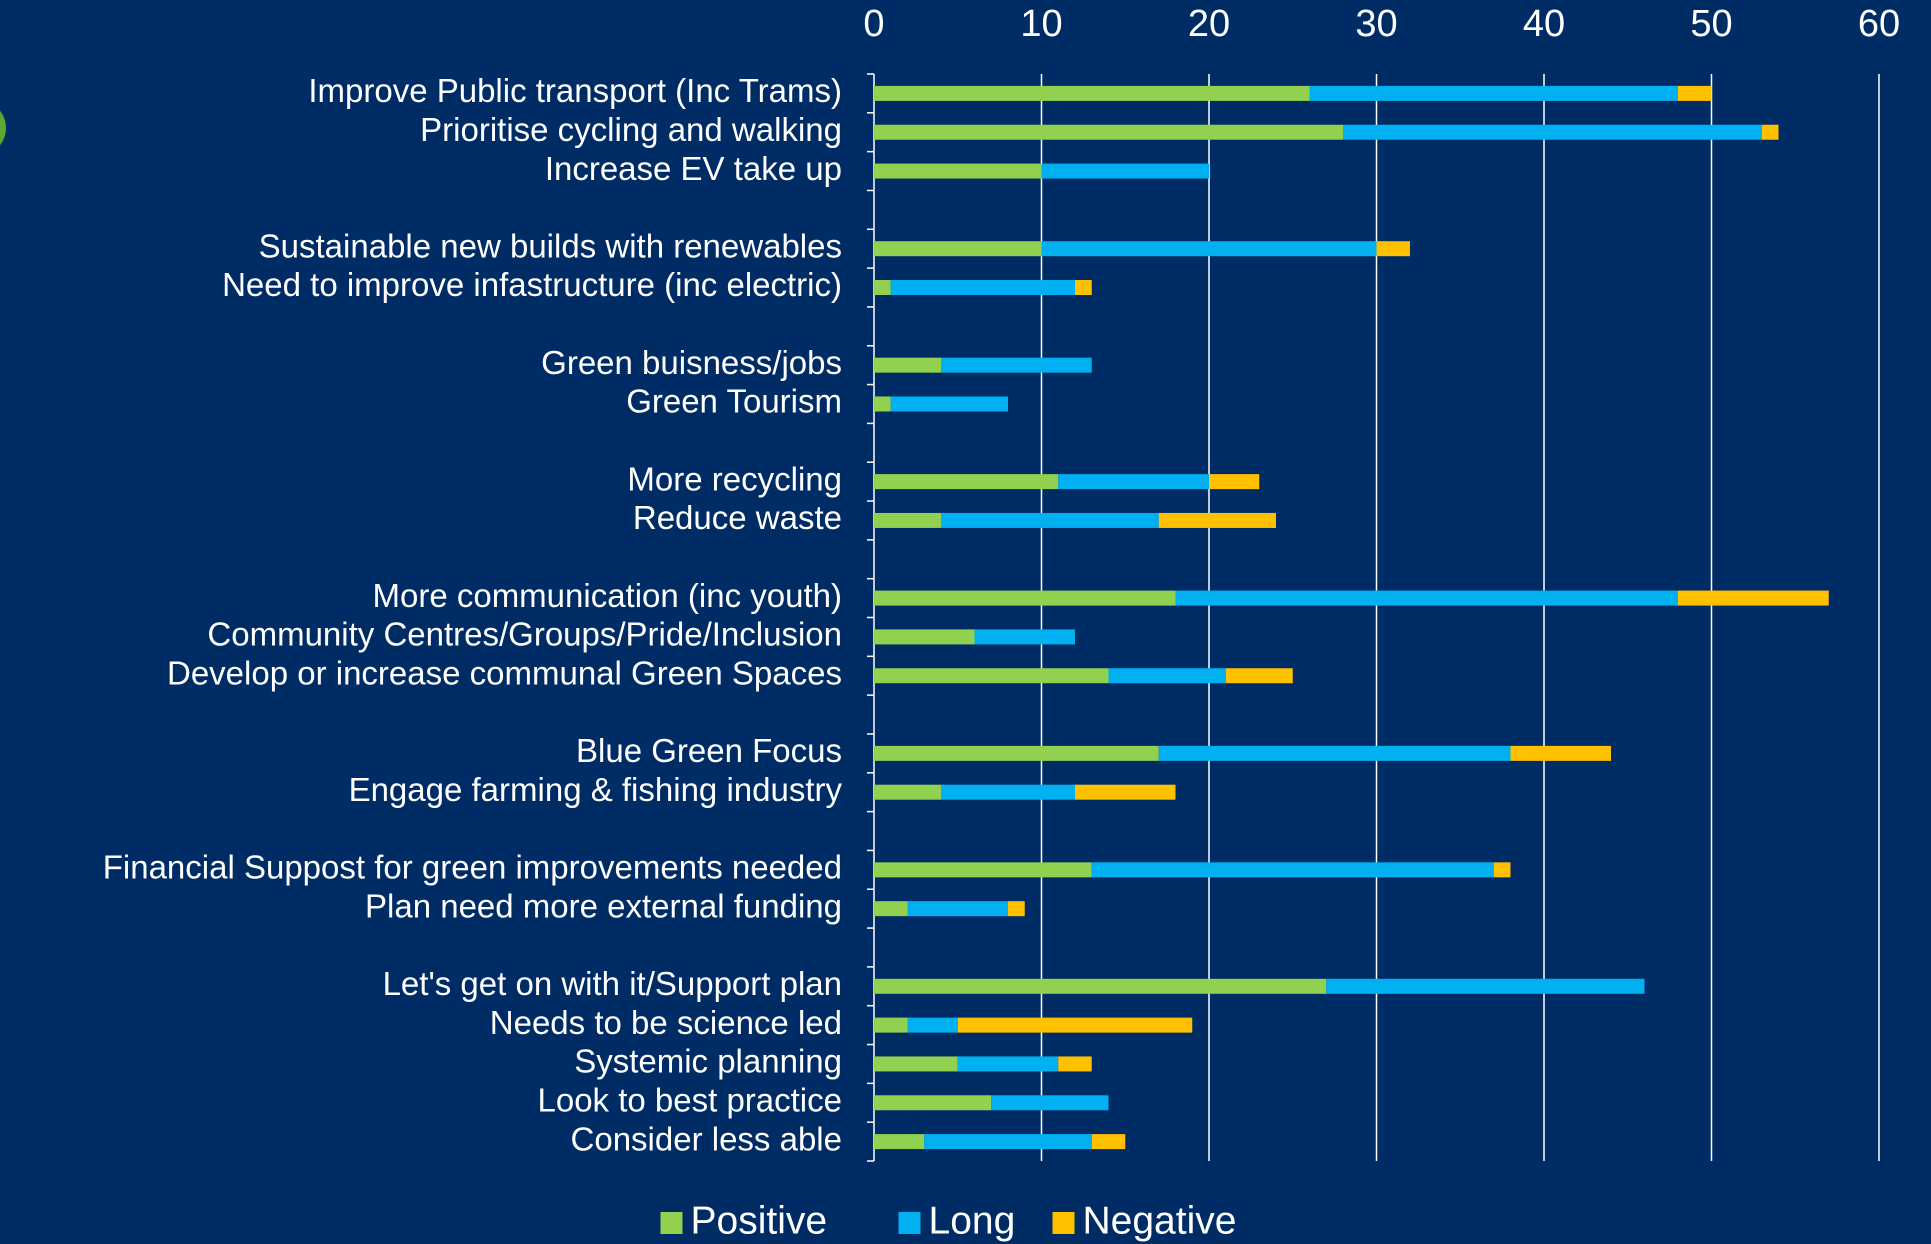 The height and width of the screenshot is (1244, 1931). What do you see at coordinates (1544, 24) in the screenshot?
I see `x-tick-label: 40` at bounding box center [1544, 24].